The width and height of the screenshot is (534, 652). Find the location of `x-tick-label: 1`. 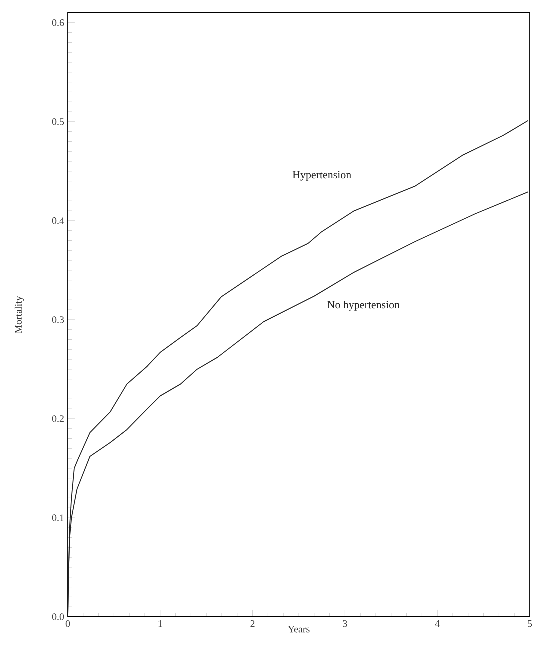

x-tick-label: 1 is located at coordinates (160, 624).